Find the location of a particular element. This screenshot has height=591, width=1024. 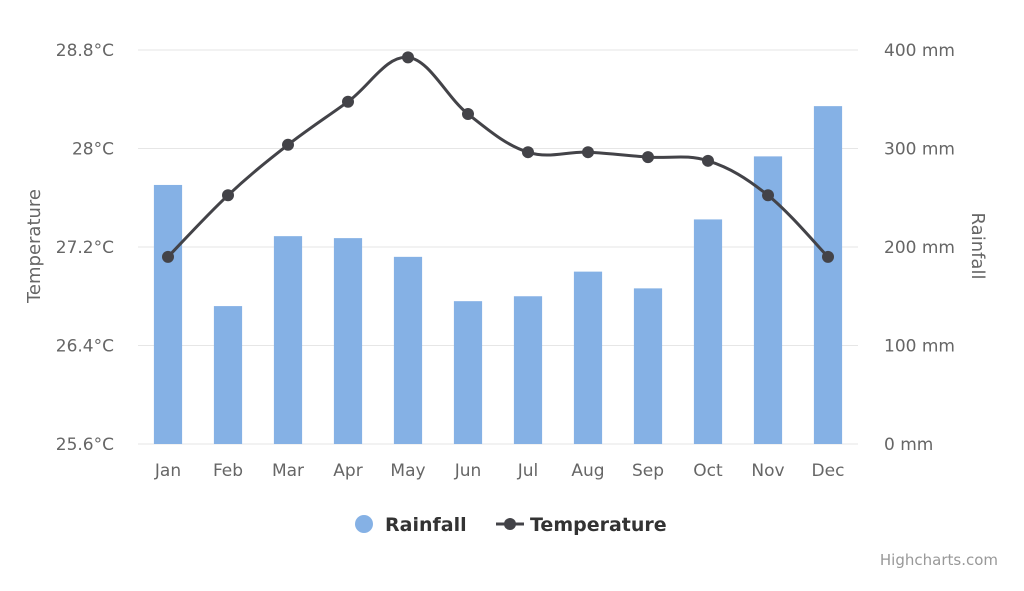

x-tick-label: Jan is located at coordinates (167, 471).